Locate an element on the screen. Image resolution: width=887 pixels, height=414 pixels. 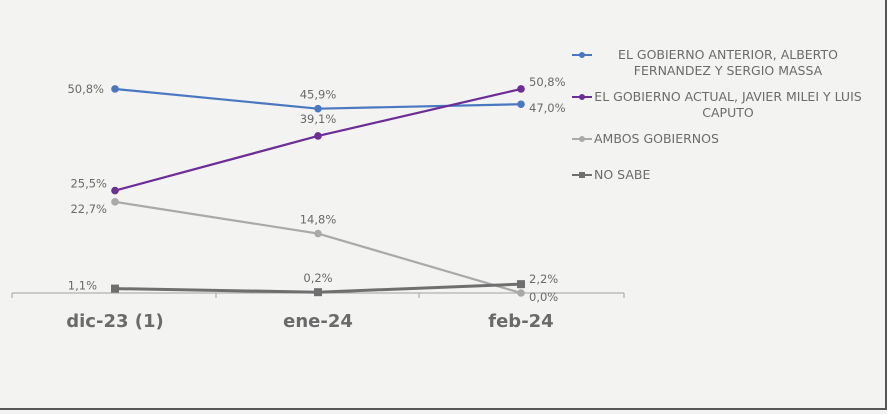
legend-item-ambos: AMBOS GOBIERNOS is located at coordinates (717, 139).